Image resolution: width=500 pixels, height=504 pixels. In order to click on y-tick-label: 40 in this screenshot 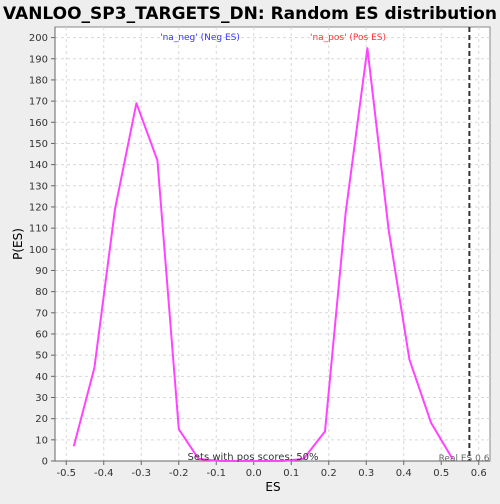, I will do `click(41, 377)`.